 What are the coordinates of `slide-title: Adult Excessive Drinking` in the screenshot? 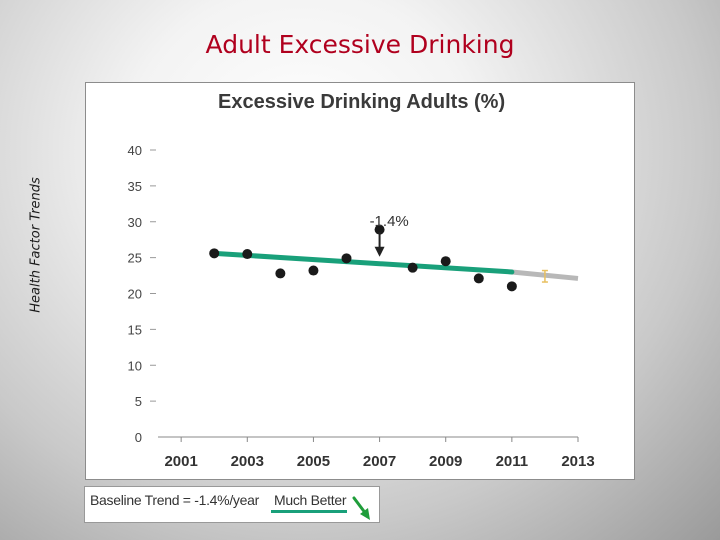 It's located at (360, 44).